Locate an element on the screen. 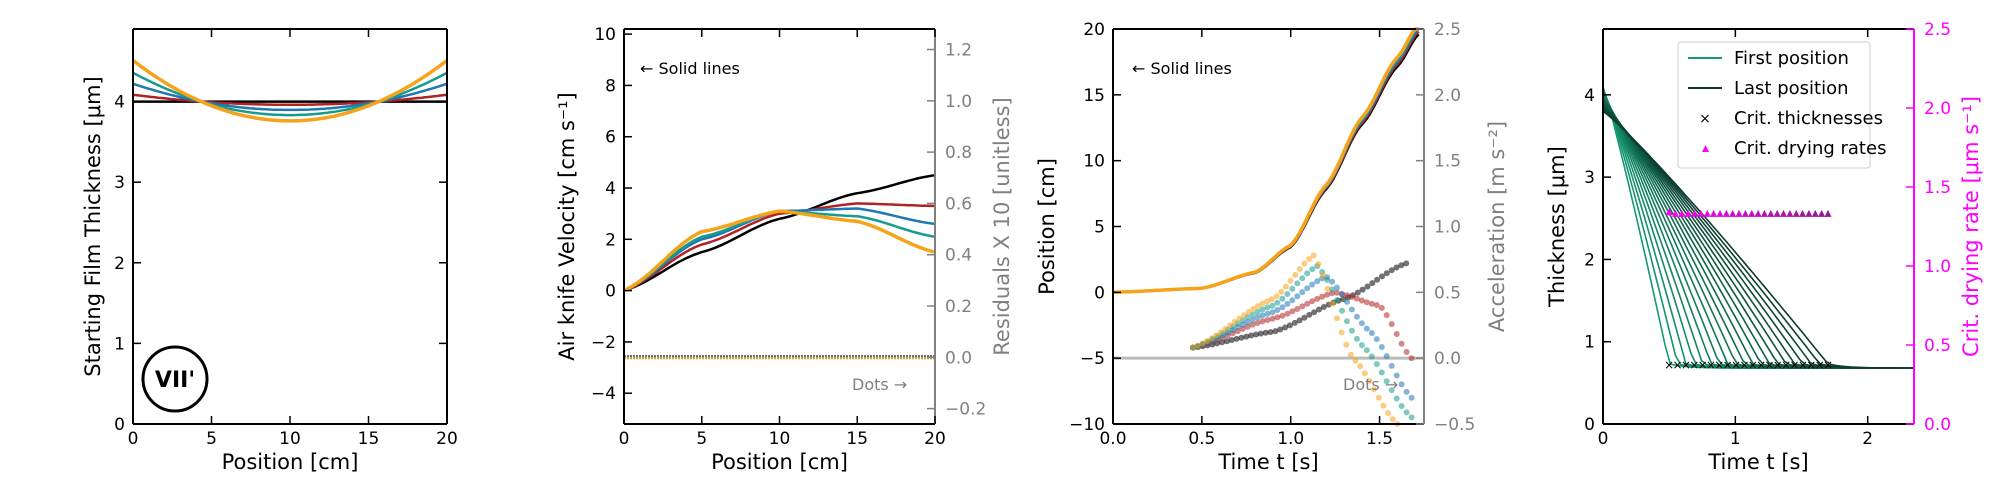 The image size is (2000, 500). x-tick-label: 5 is located at coordinates (701, 439).